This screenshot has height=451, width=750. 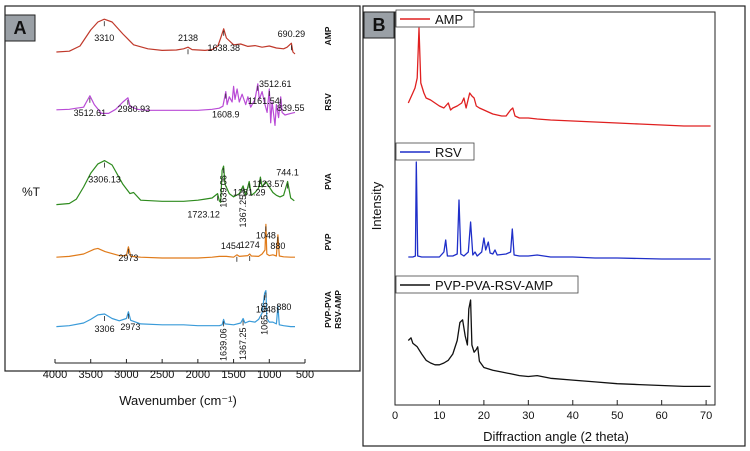 I want to click on panel-a-tick-label-4: 2000, so click(x=198, y=375).